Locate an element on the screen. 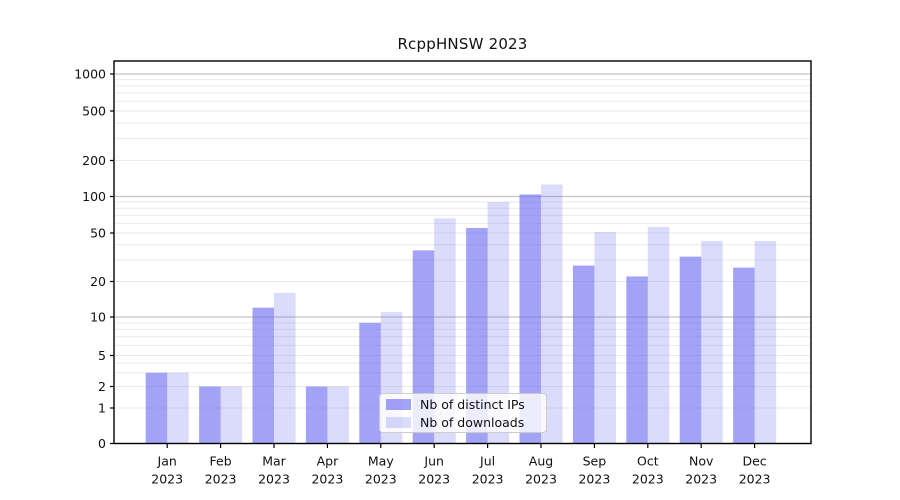  bar-jan-downloads is located at coordinates (178, 408).